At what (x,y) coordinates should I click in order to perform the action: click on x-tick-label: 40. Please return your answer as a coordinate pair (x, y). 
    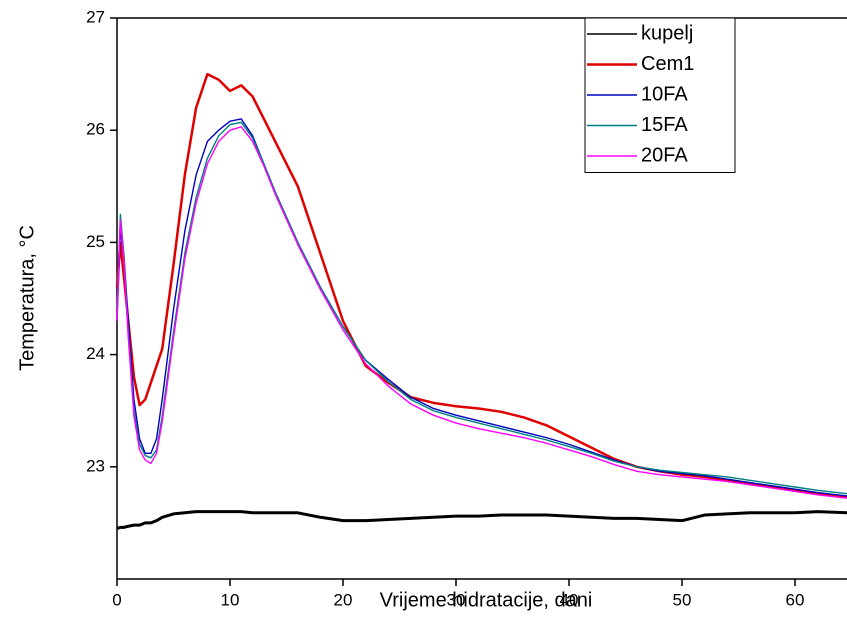
    Looking at the image, I should click on (569, 599).